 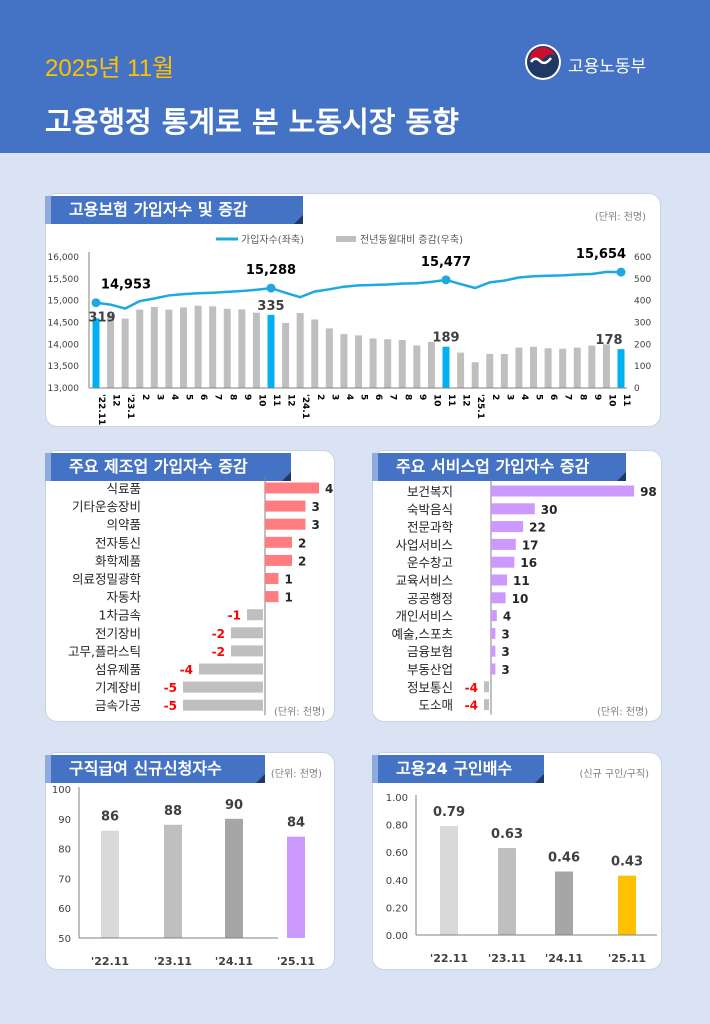 I want to click on left-axis-tick: 15,500, so click(x=64, y=280).